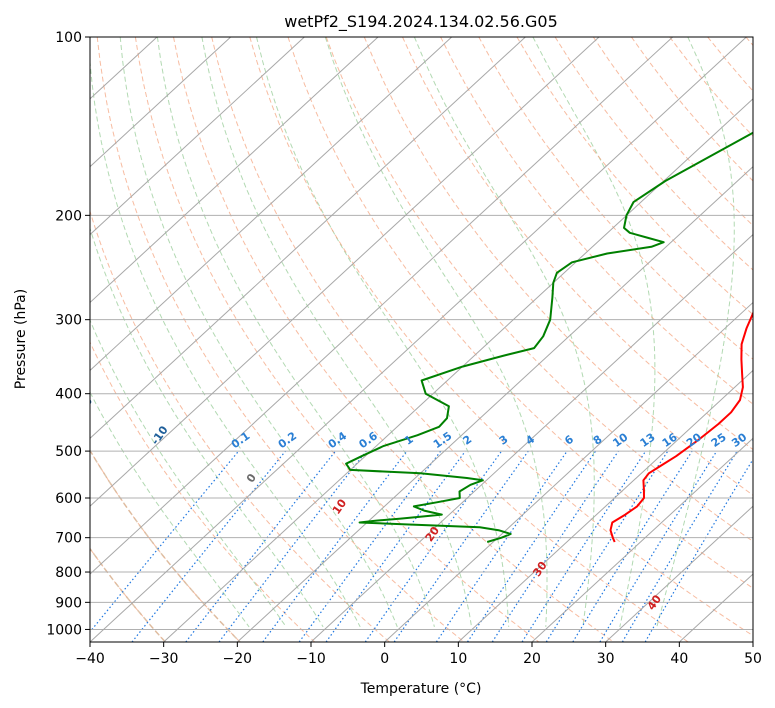 Image resolution: width=775 pixels, height=708 pixels. What do you see at coordinates (68, 452) in the screenshot?
I see `y-tick-label: 500` at bounding box center [68, 452].